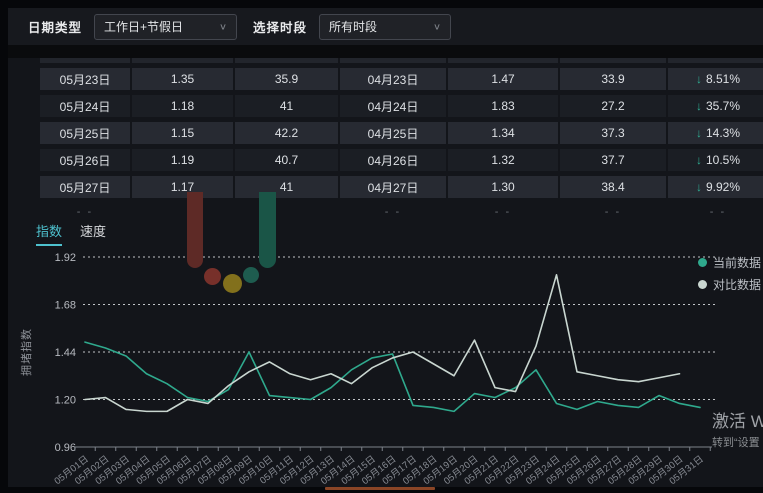 The image size is (763, 493). What do you see at coordinates (85, 106) in the screenshot?
I see `table-cell: 05月24日` at bounding box center [85, 106].